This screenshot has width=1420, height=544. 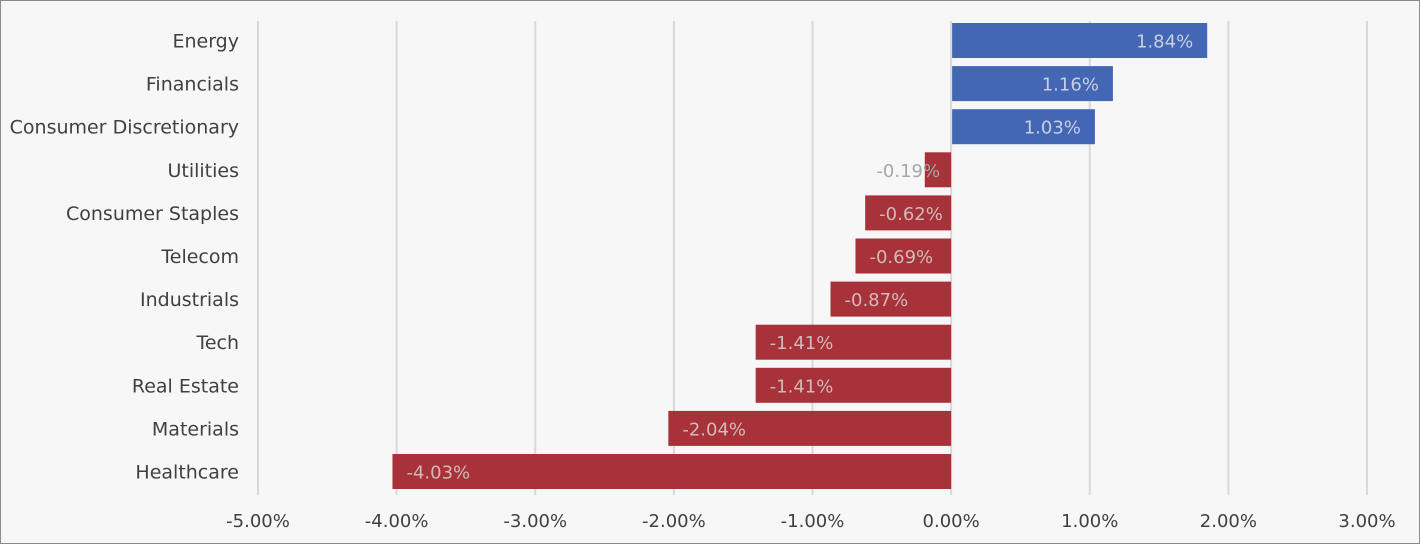 I want to click on category-label: Consumer Discretionary, so click(x=124, y=128).